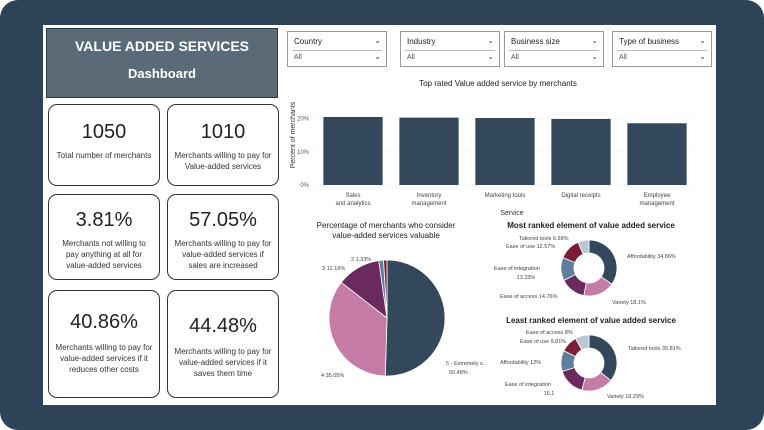  Describe the element at coordinates (104, 132) in the screenshot. I see `kpi-value: 1050` at that location.